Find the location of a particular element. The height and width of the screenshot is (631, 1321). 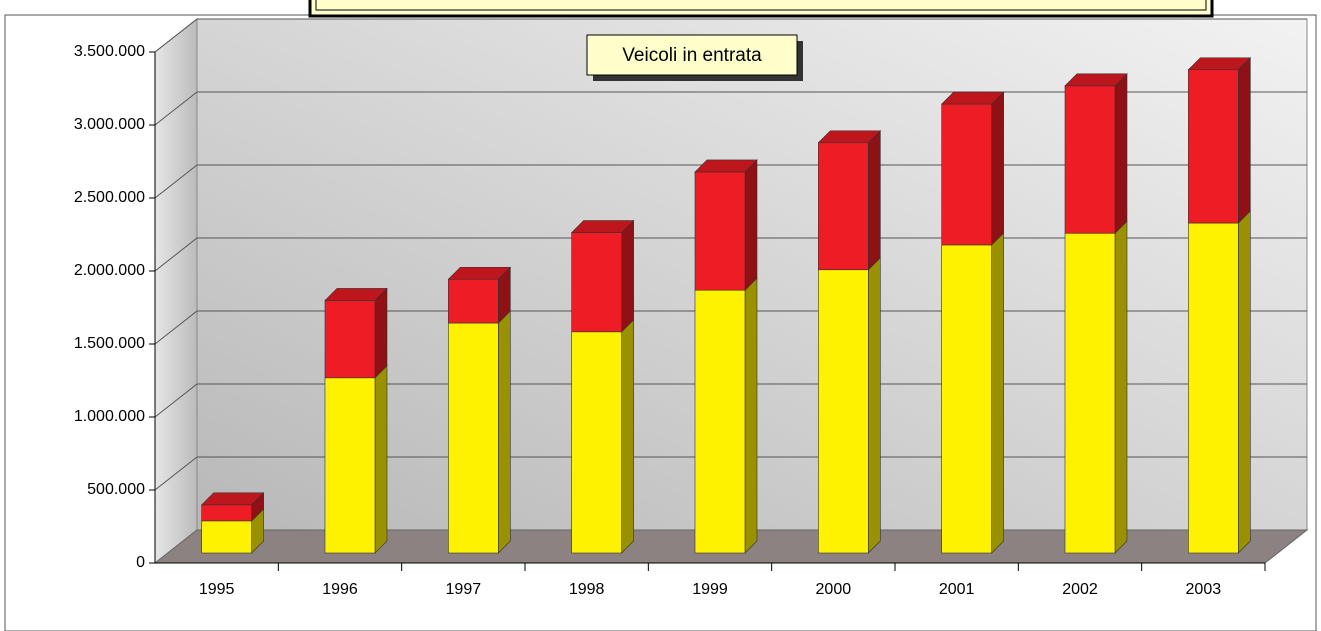

y-tick-label: 2.500.000 is located at coordinates (109, 197).